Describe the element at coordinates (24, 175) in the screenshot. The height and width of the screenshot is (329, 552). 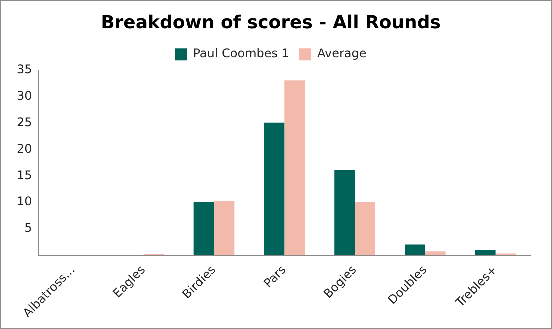
I see `y-tick-label: 15` at that location.